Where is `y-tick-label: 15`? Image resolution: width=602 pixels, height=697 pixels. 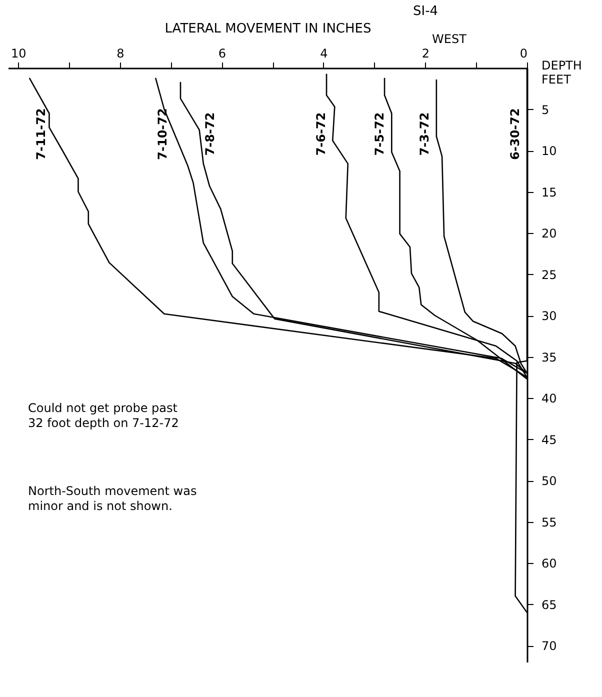
y-tick-label: 15 is located at coordinates (549, 192).